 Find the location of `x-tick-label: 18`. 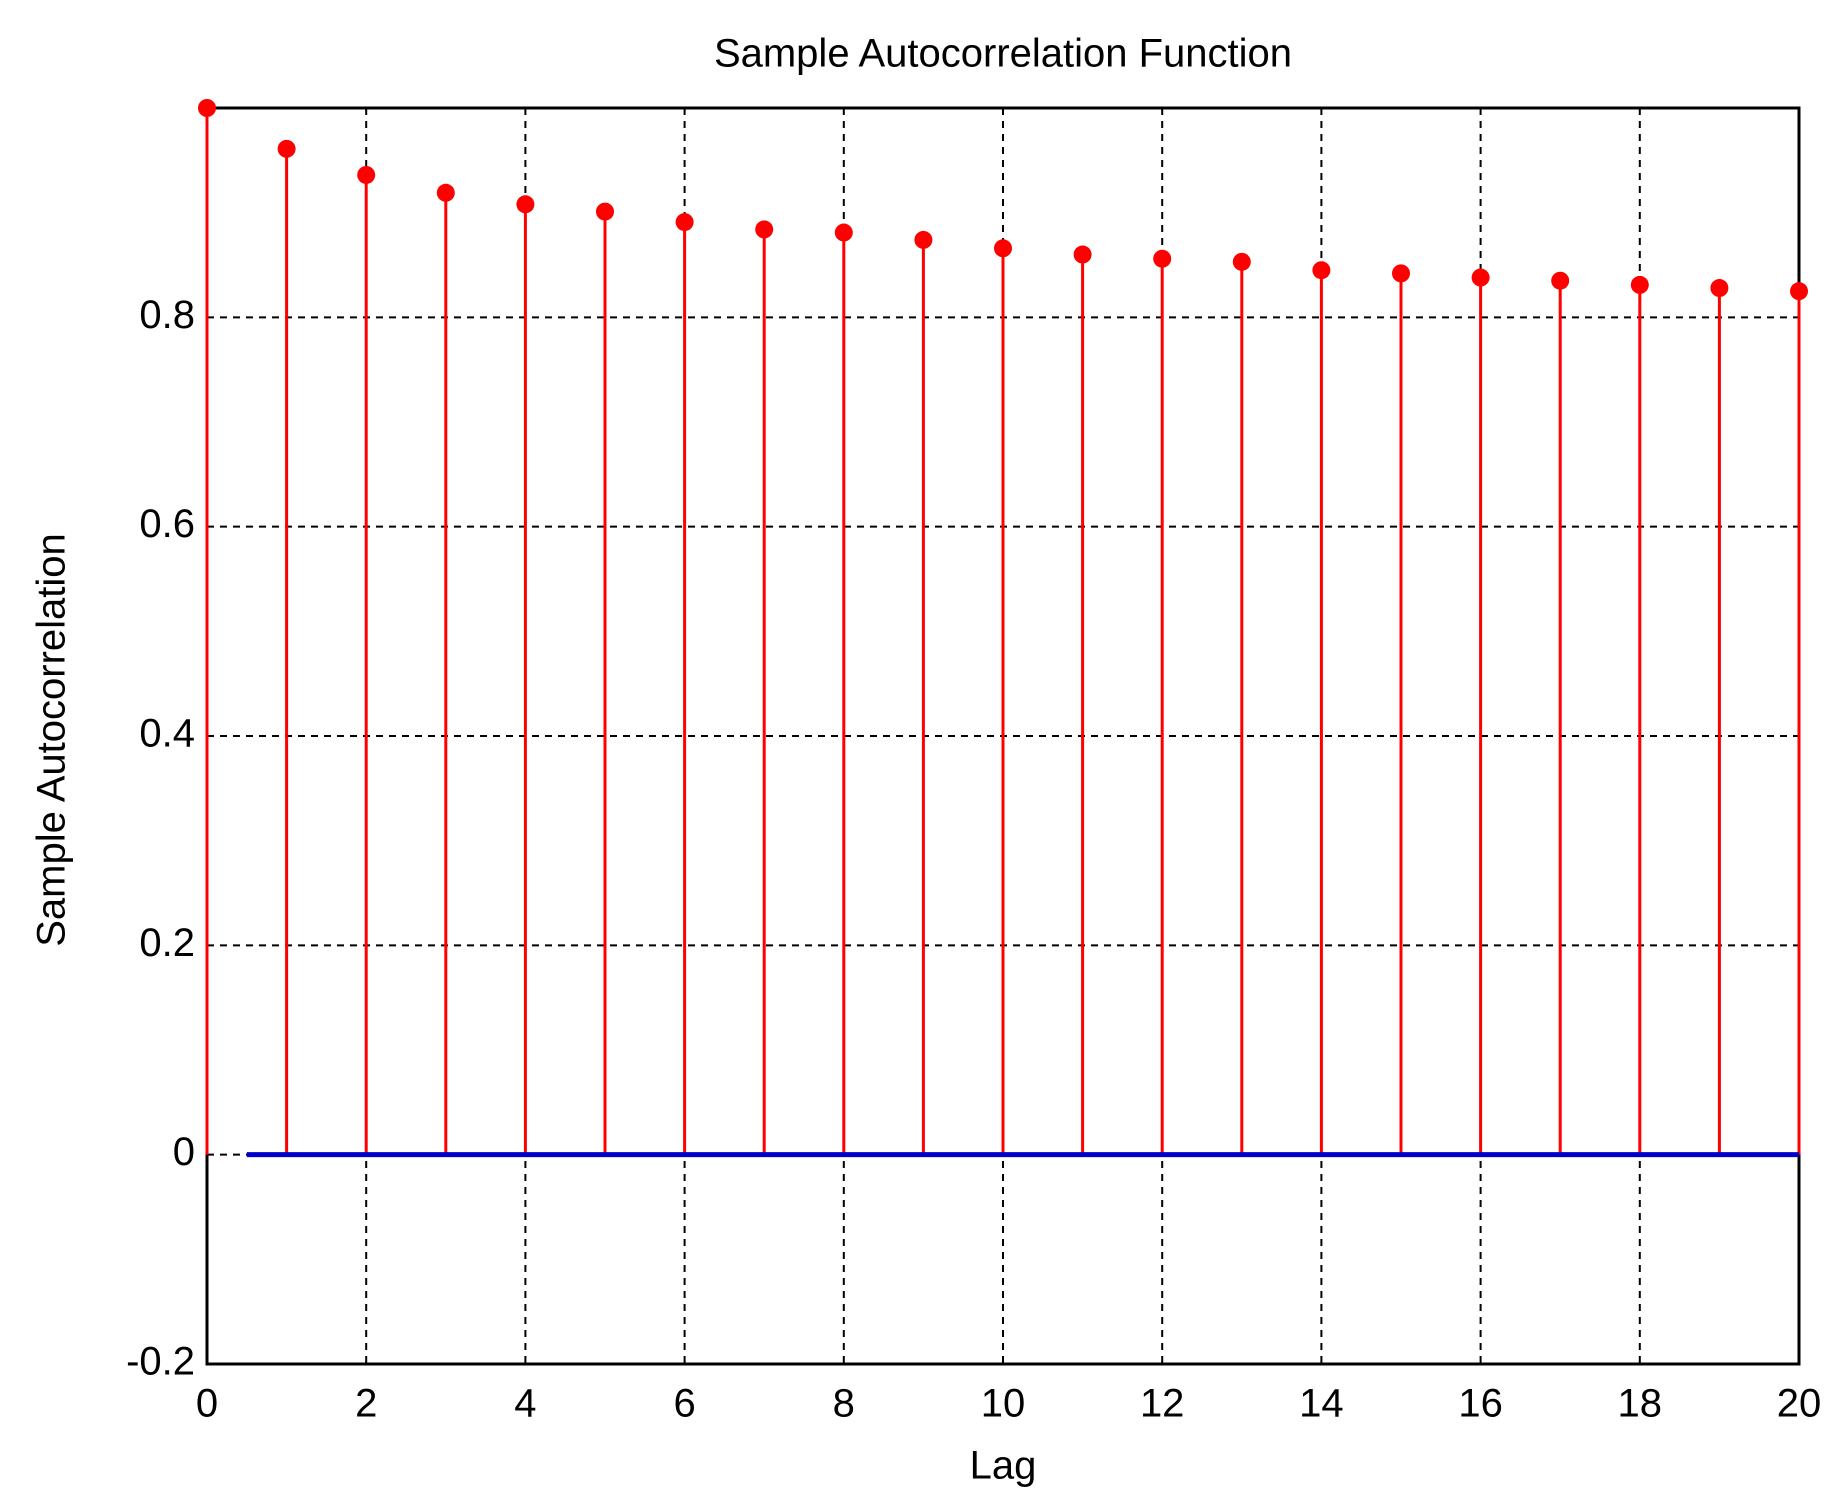

x-tick-label: 18 is located at coordinates (1640, 1404).